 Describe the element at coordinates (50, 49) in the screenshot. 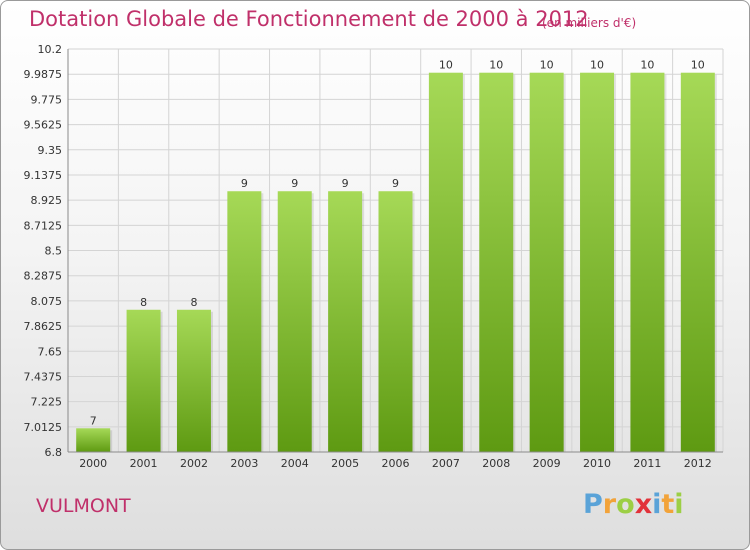

I see `y-tick-label: 10.2` at that location.